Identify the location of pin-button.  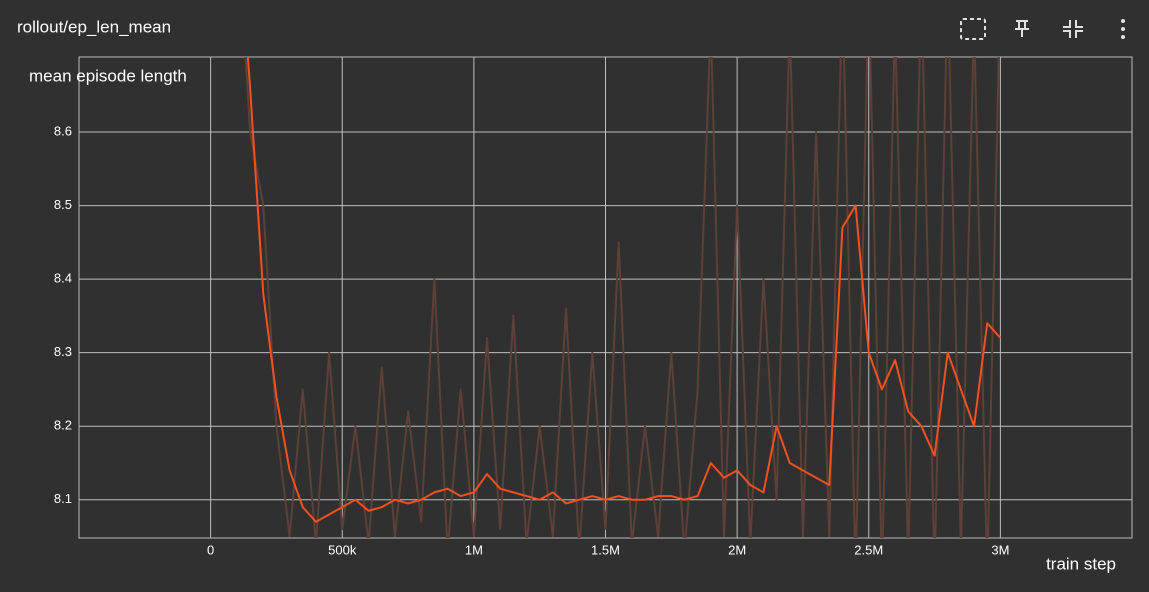
(1022, 28).